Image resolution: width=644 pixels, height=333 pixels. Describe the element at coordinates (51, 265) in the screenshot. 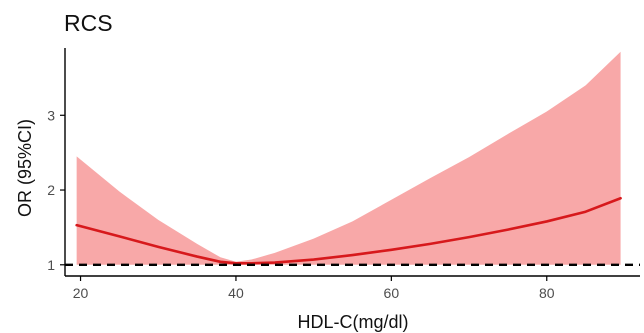

I see `y-tick-label: 1` at that location.